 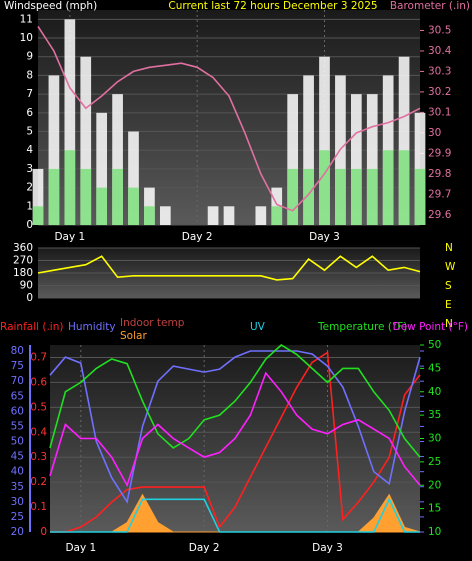 What do you see at coordinates (258, 327) in the screenshot?
I see `legend-label: UV` at bounding box center [258, 327].